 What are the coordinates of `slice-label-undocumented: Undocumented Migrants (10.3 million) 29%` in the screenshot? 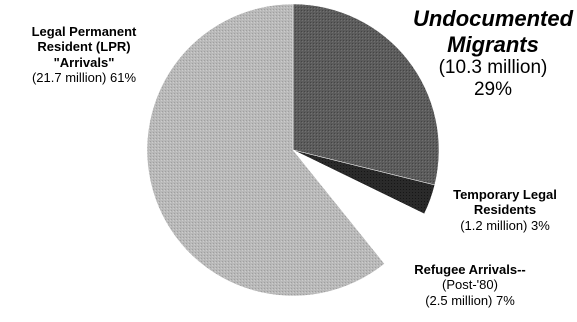 It's located at (492, 53).